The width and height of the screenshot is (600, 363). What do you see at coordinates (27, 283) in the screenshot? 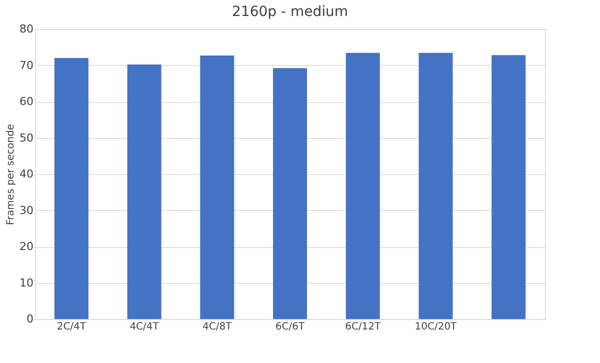
I see `y-tick-label: 10` at bounding box center [27, 283].